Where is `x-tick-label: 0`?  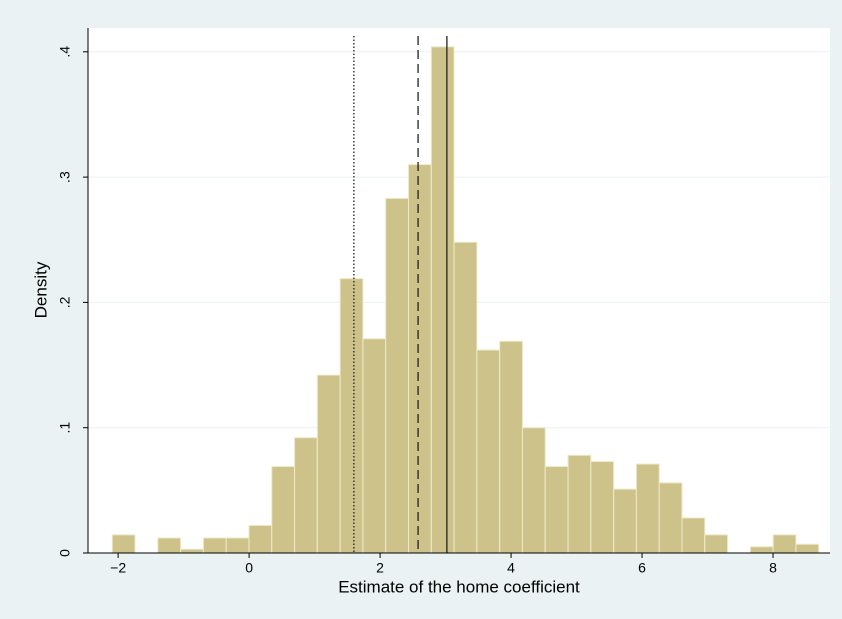 x-tick-label: 0 is located at coordinates (249, 568).